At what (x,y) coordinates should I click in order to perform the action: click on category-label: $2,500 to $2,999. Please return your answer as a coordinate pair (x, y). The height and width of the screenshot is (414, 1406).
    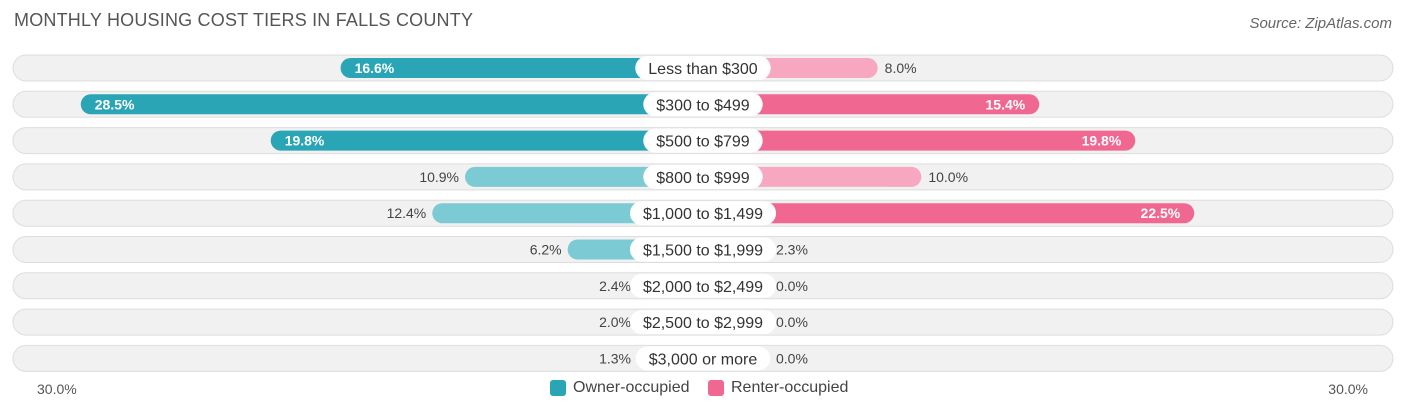
    Looking at the image, I should click on (703, 323).